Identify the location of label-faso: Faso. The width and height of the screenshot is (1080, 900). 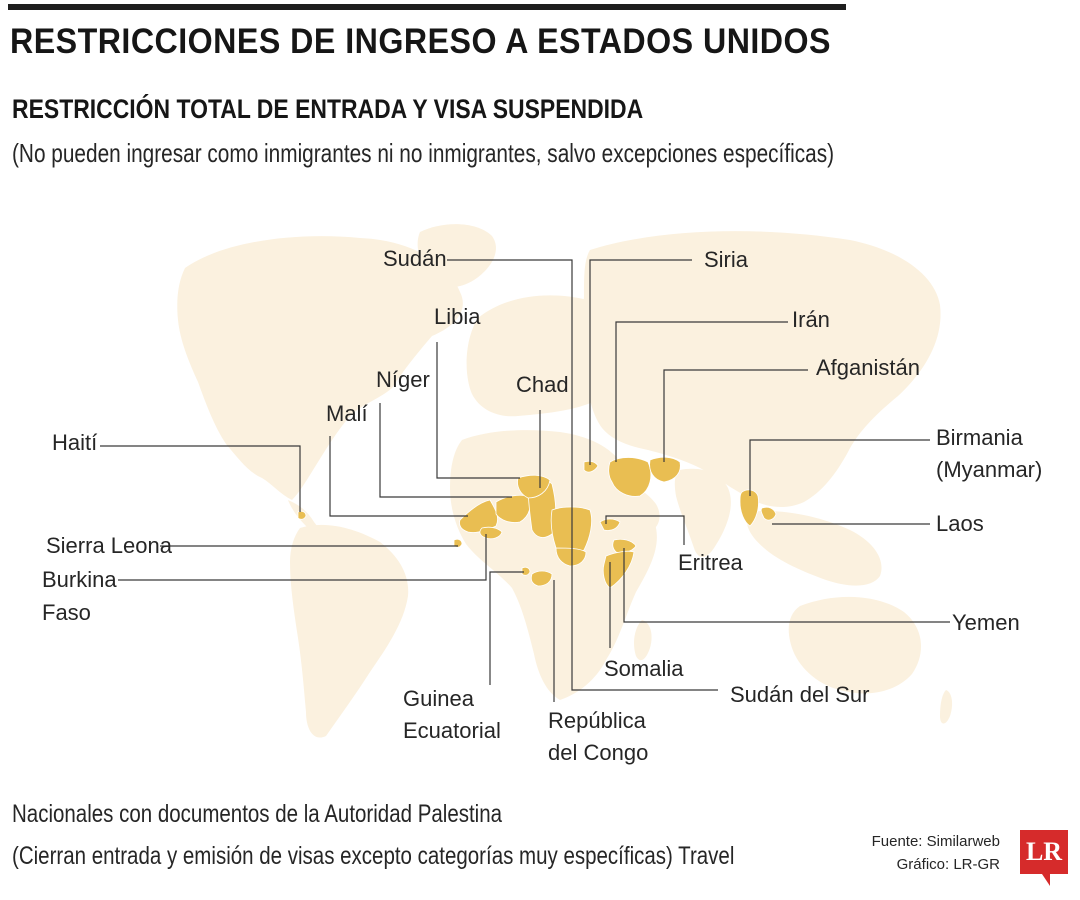
(66, 612).